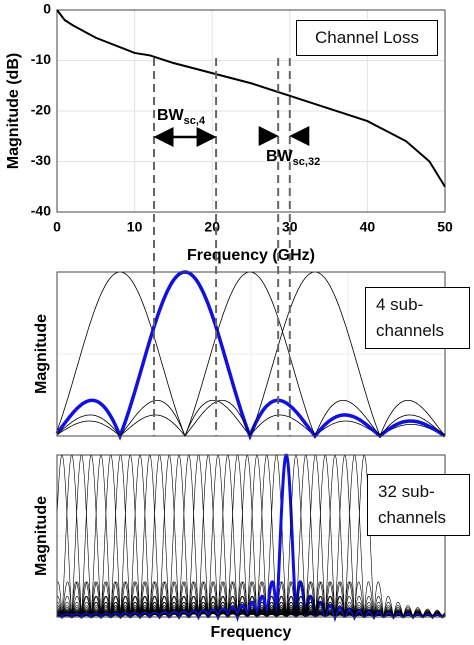 This screenshot has height=645, width=474. Describe the element at coordinates (135, 227) in the screenshot. I see `x-tick-label: 10` at that location.